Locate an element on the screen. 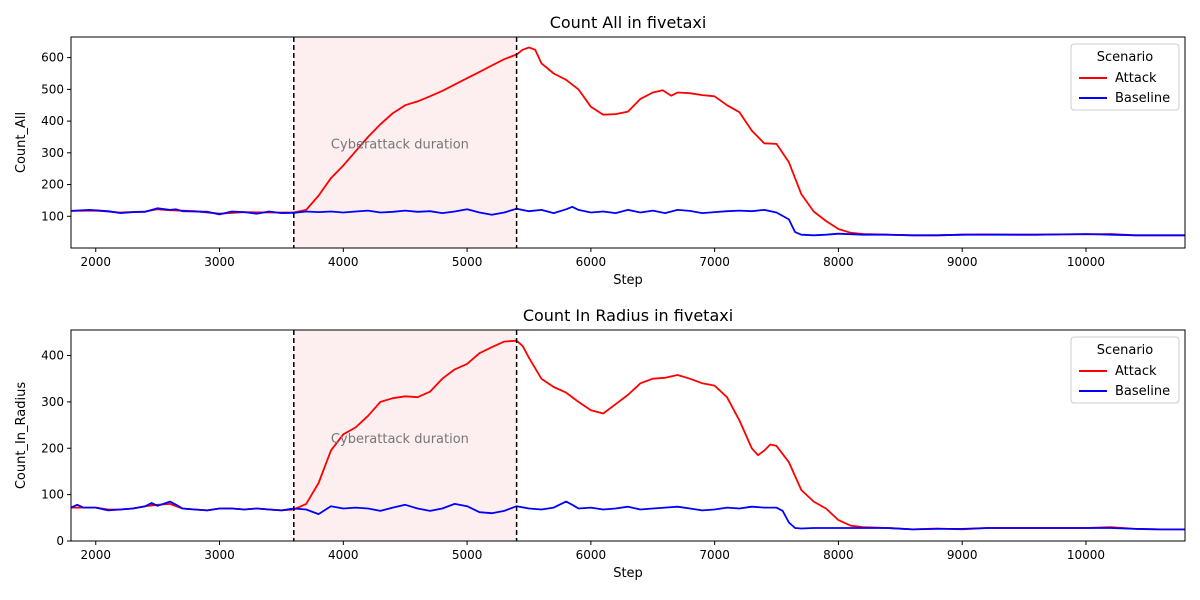 Image resolution: width=1200 pixels, height=600 pixels. chart-title: Count In Radius in fivetaxi is located at coordinates (628, 315).